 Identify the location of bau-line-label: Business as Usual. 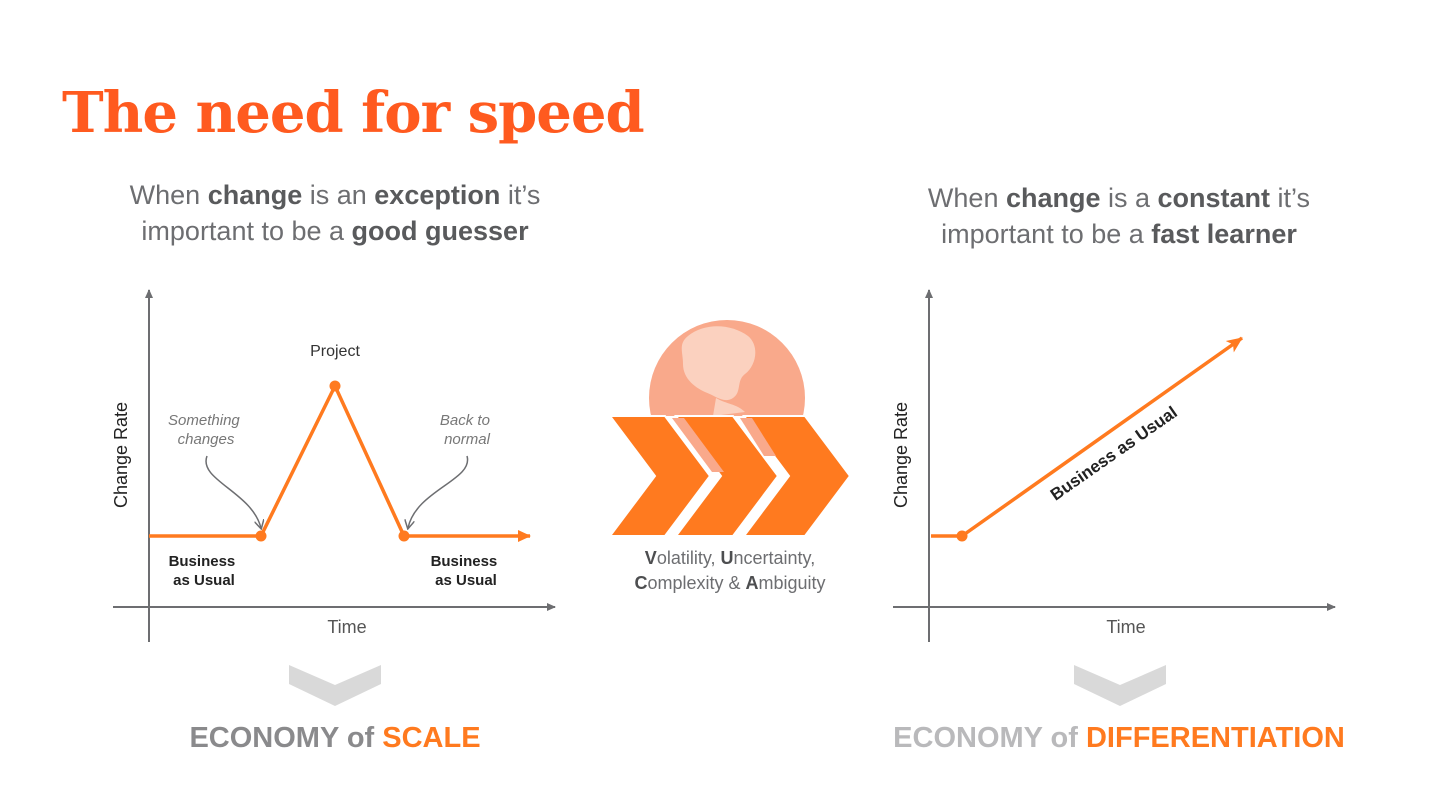
(1114, 454).